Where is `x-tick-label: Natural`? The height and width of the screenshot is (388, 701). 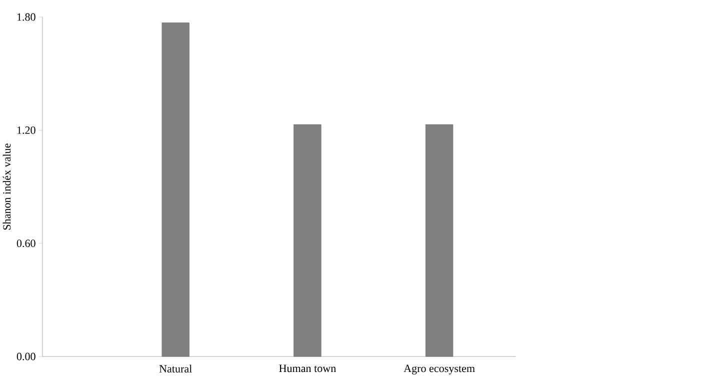
x-tick-label: Natural is located at coordinates (175, 368).